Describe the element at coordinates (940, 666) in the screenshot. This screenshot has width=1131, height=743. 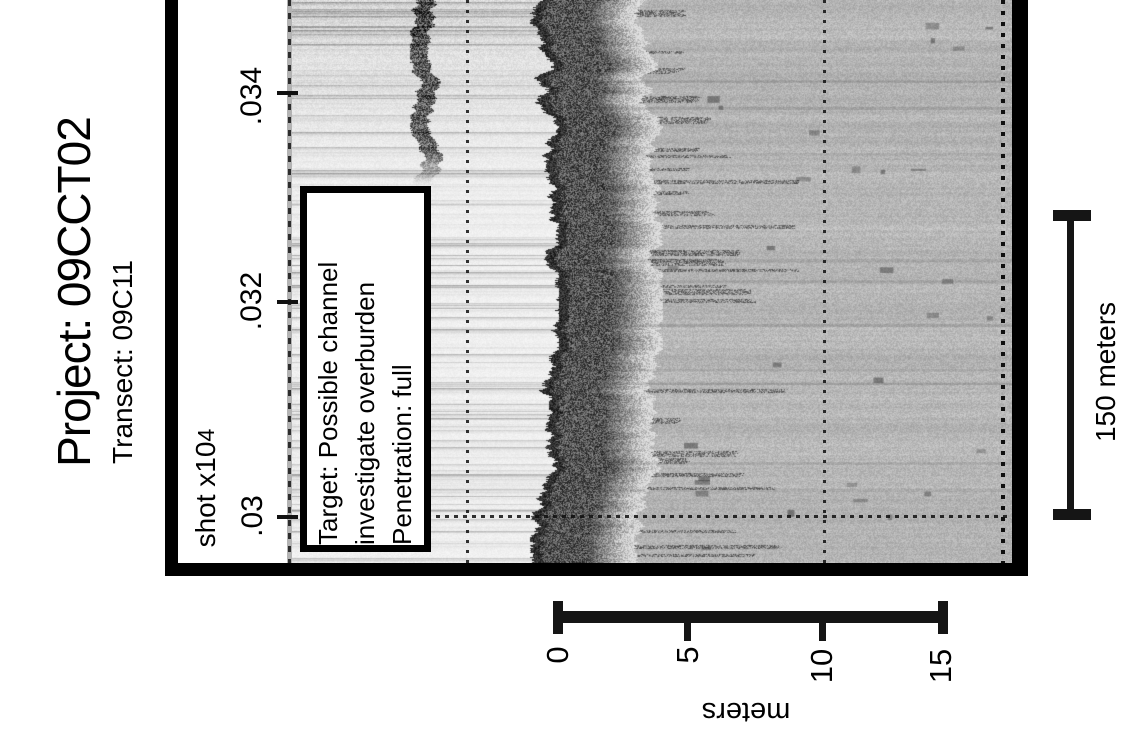
I see `depth-label-15: 15` at that location.